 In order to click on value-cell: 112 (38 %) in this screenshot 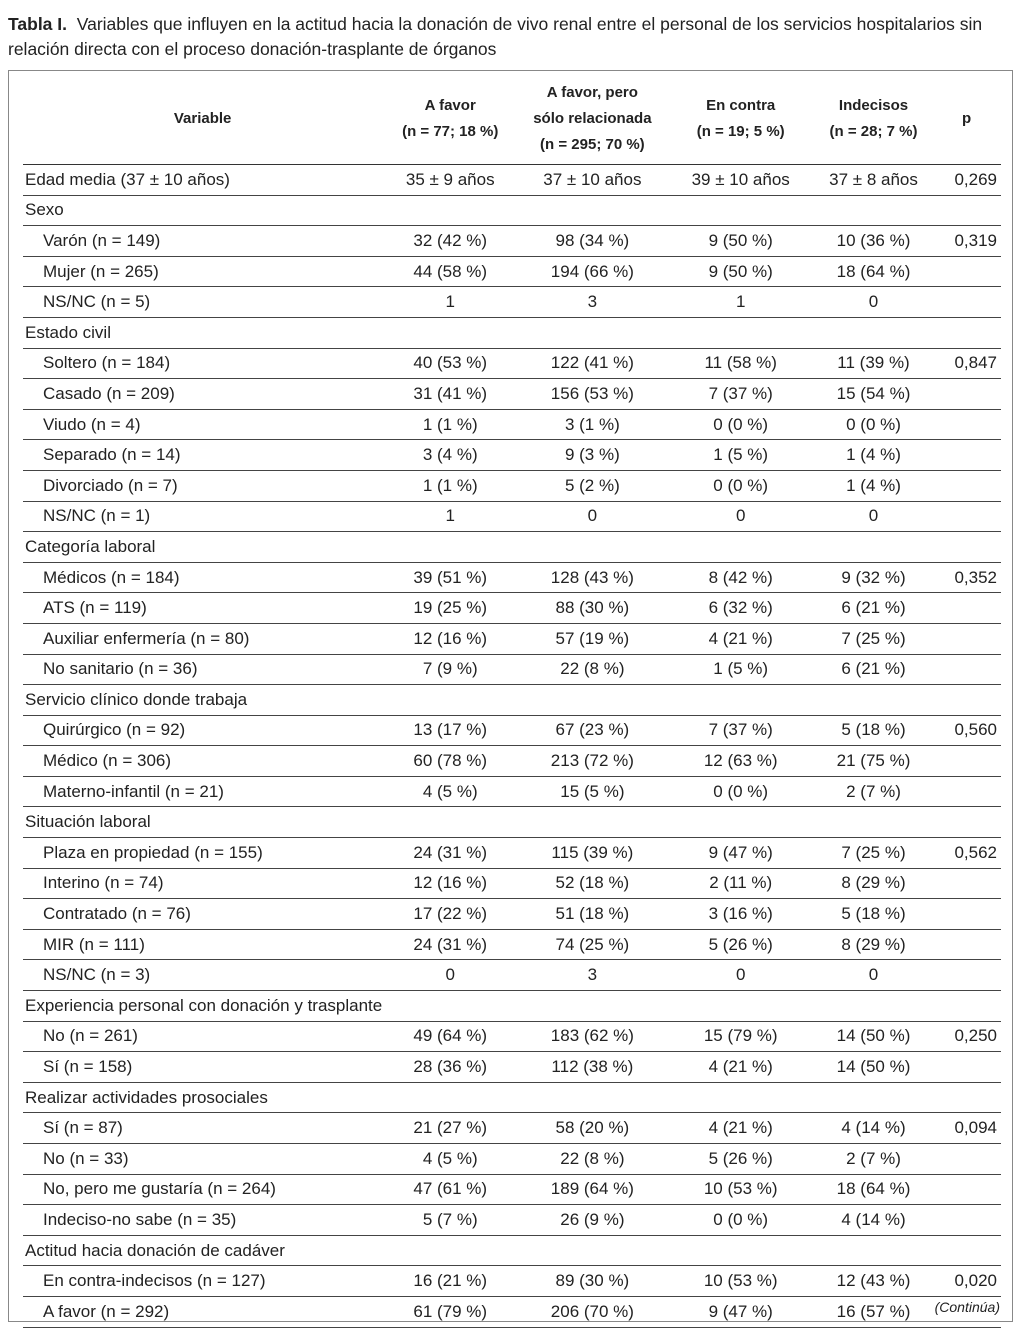, I will do `click(592, 1067)`.